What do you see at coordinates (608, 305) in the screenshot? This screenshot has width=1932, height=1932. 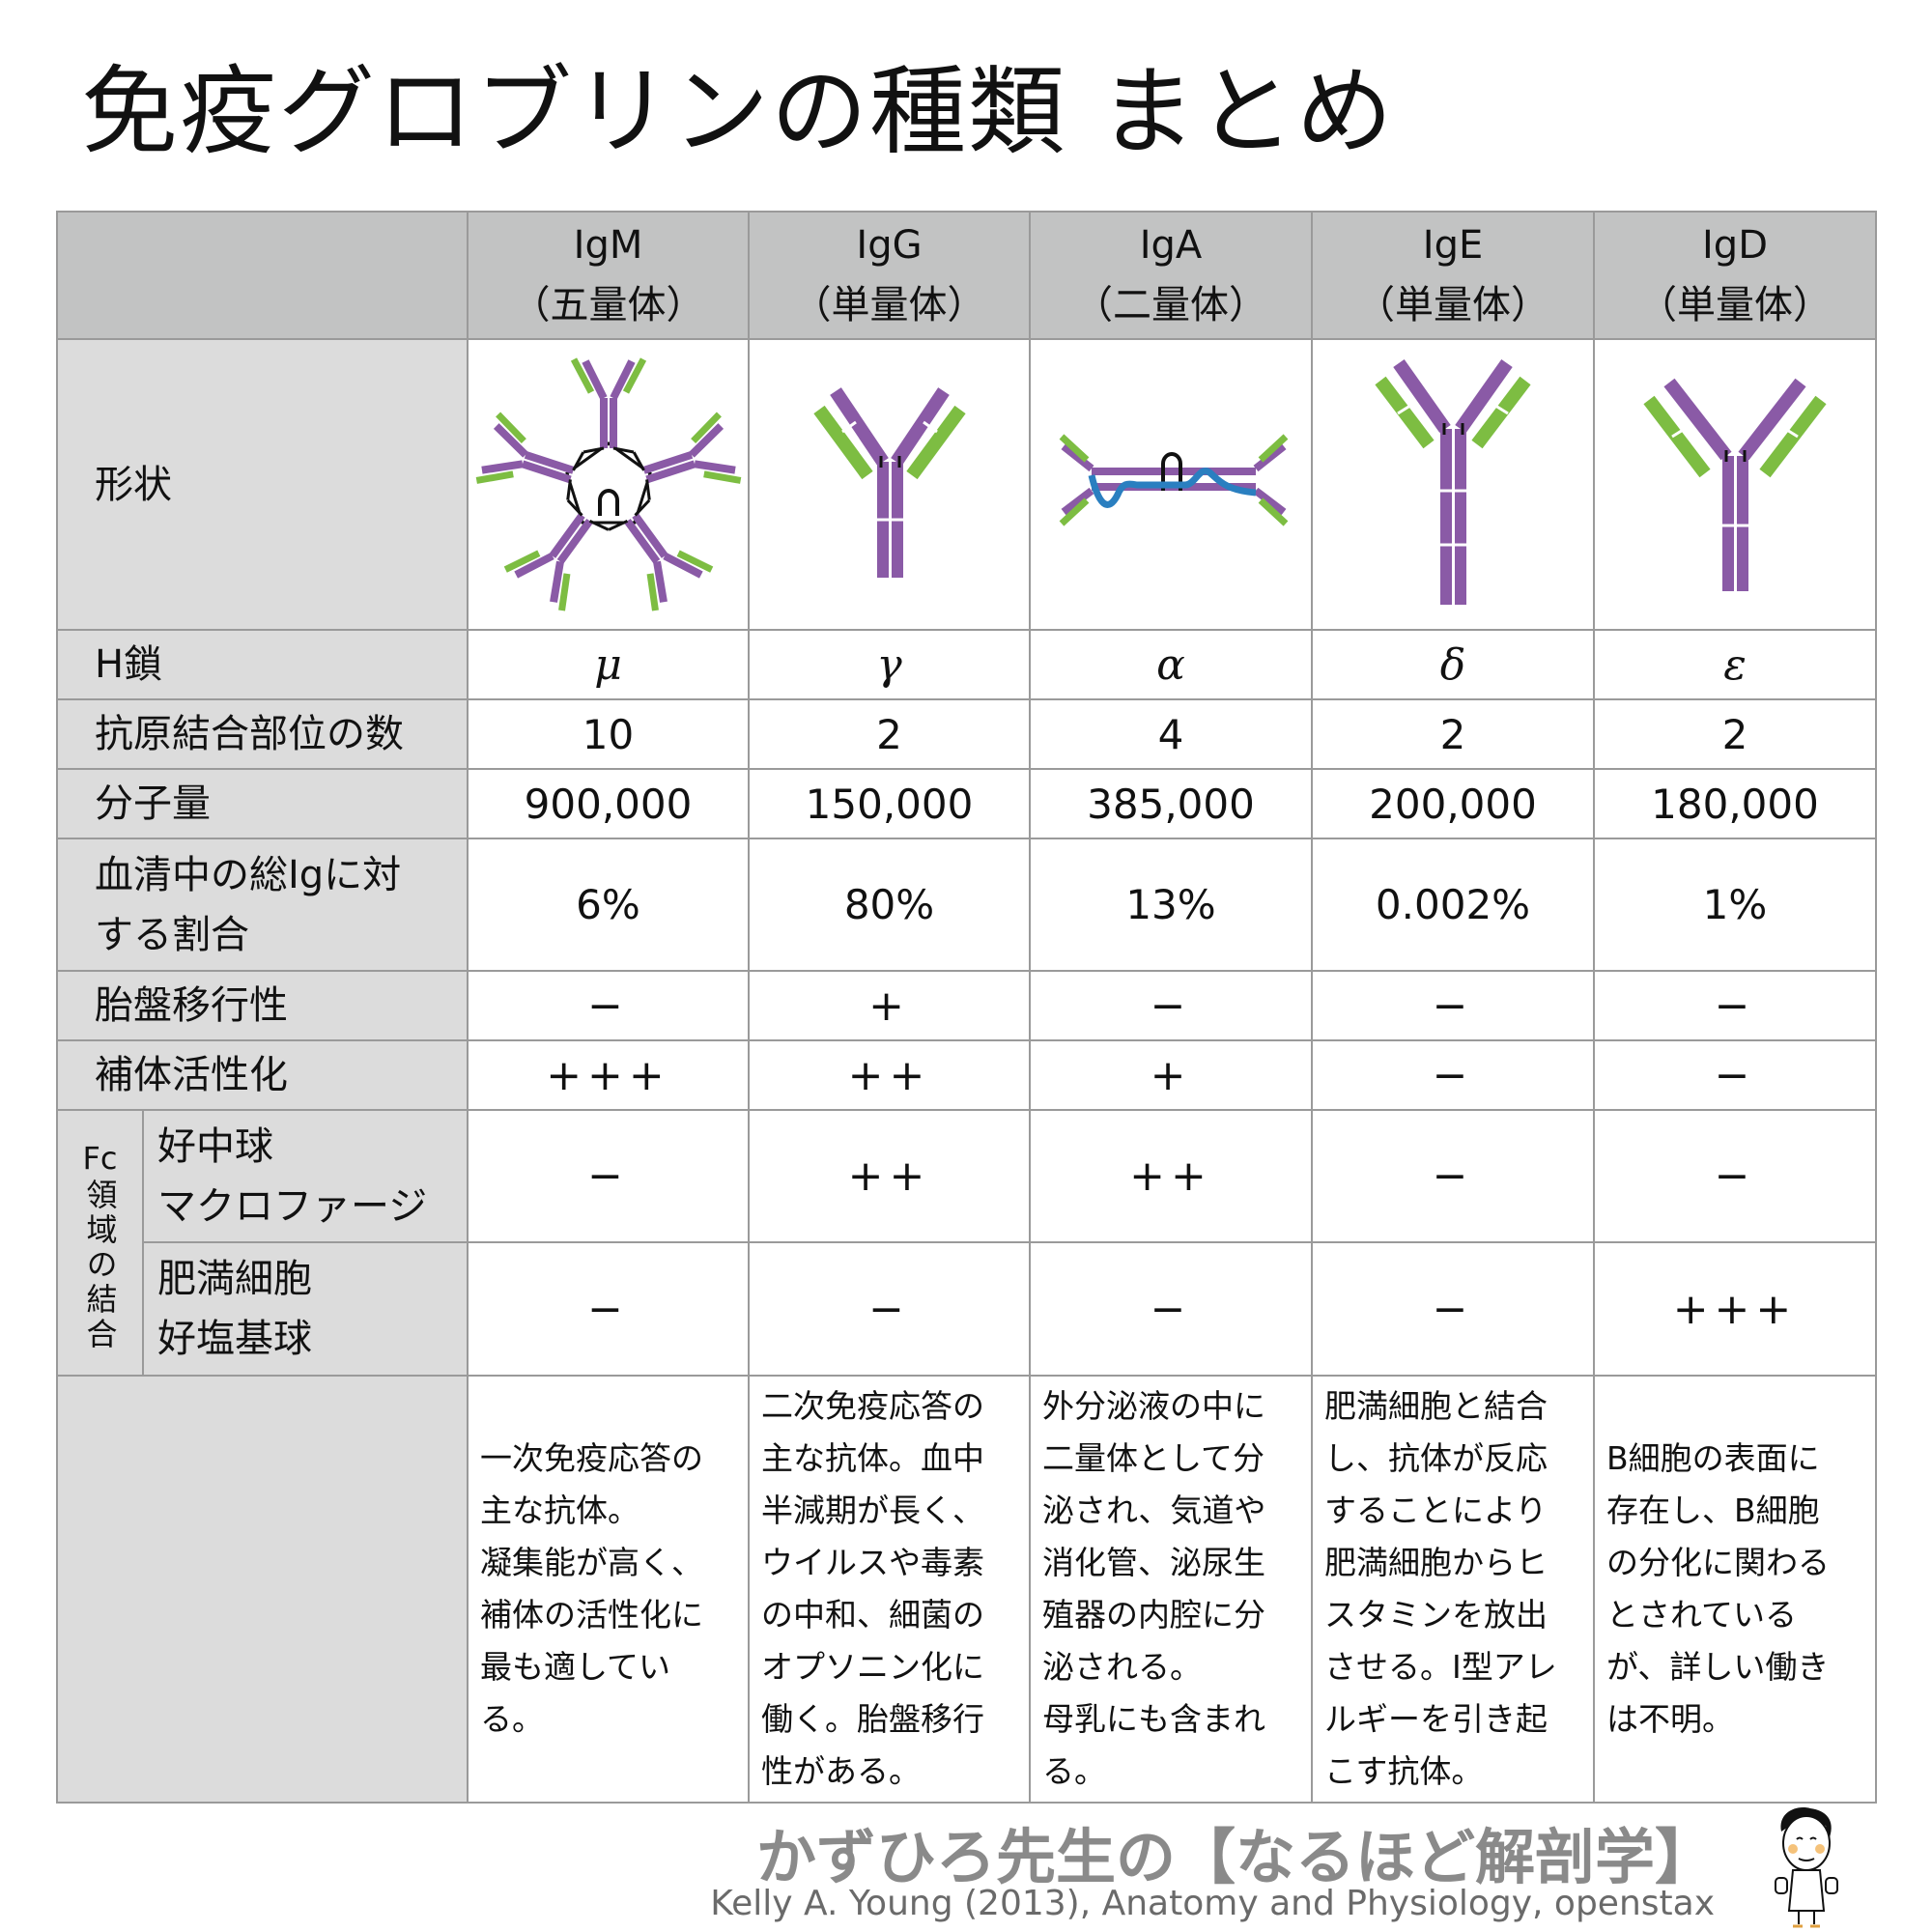 I see `column-form: （五量体）` at bounding box center [608, 305].